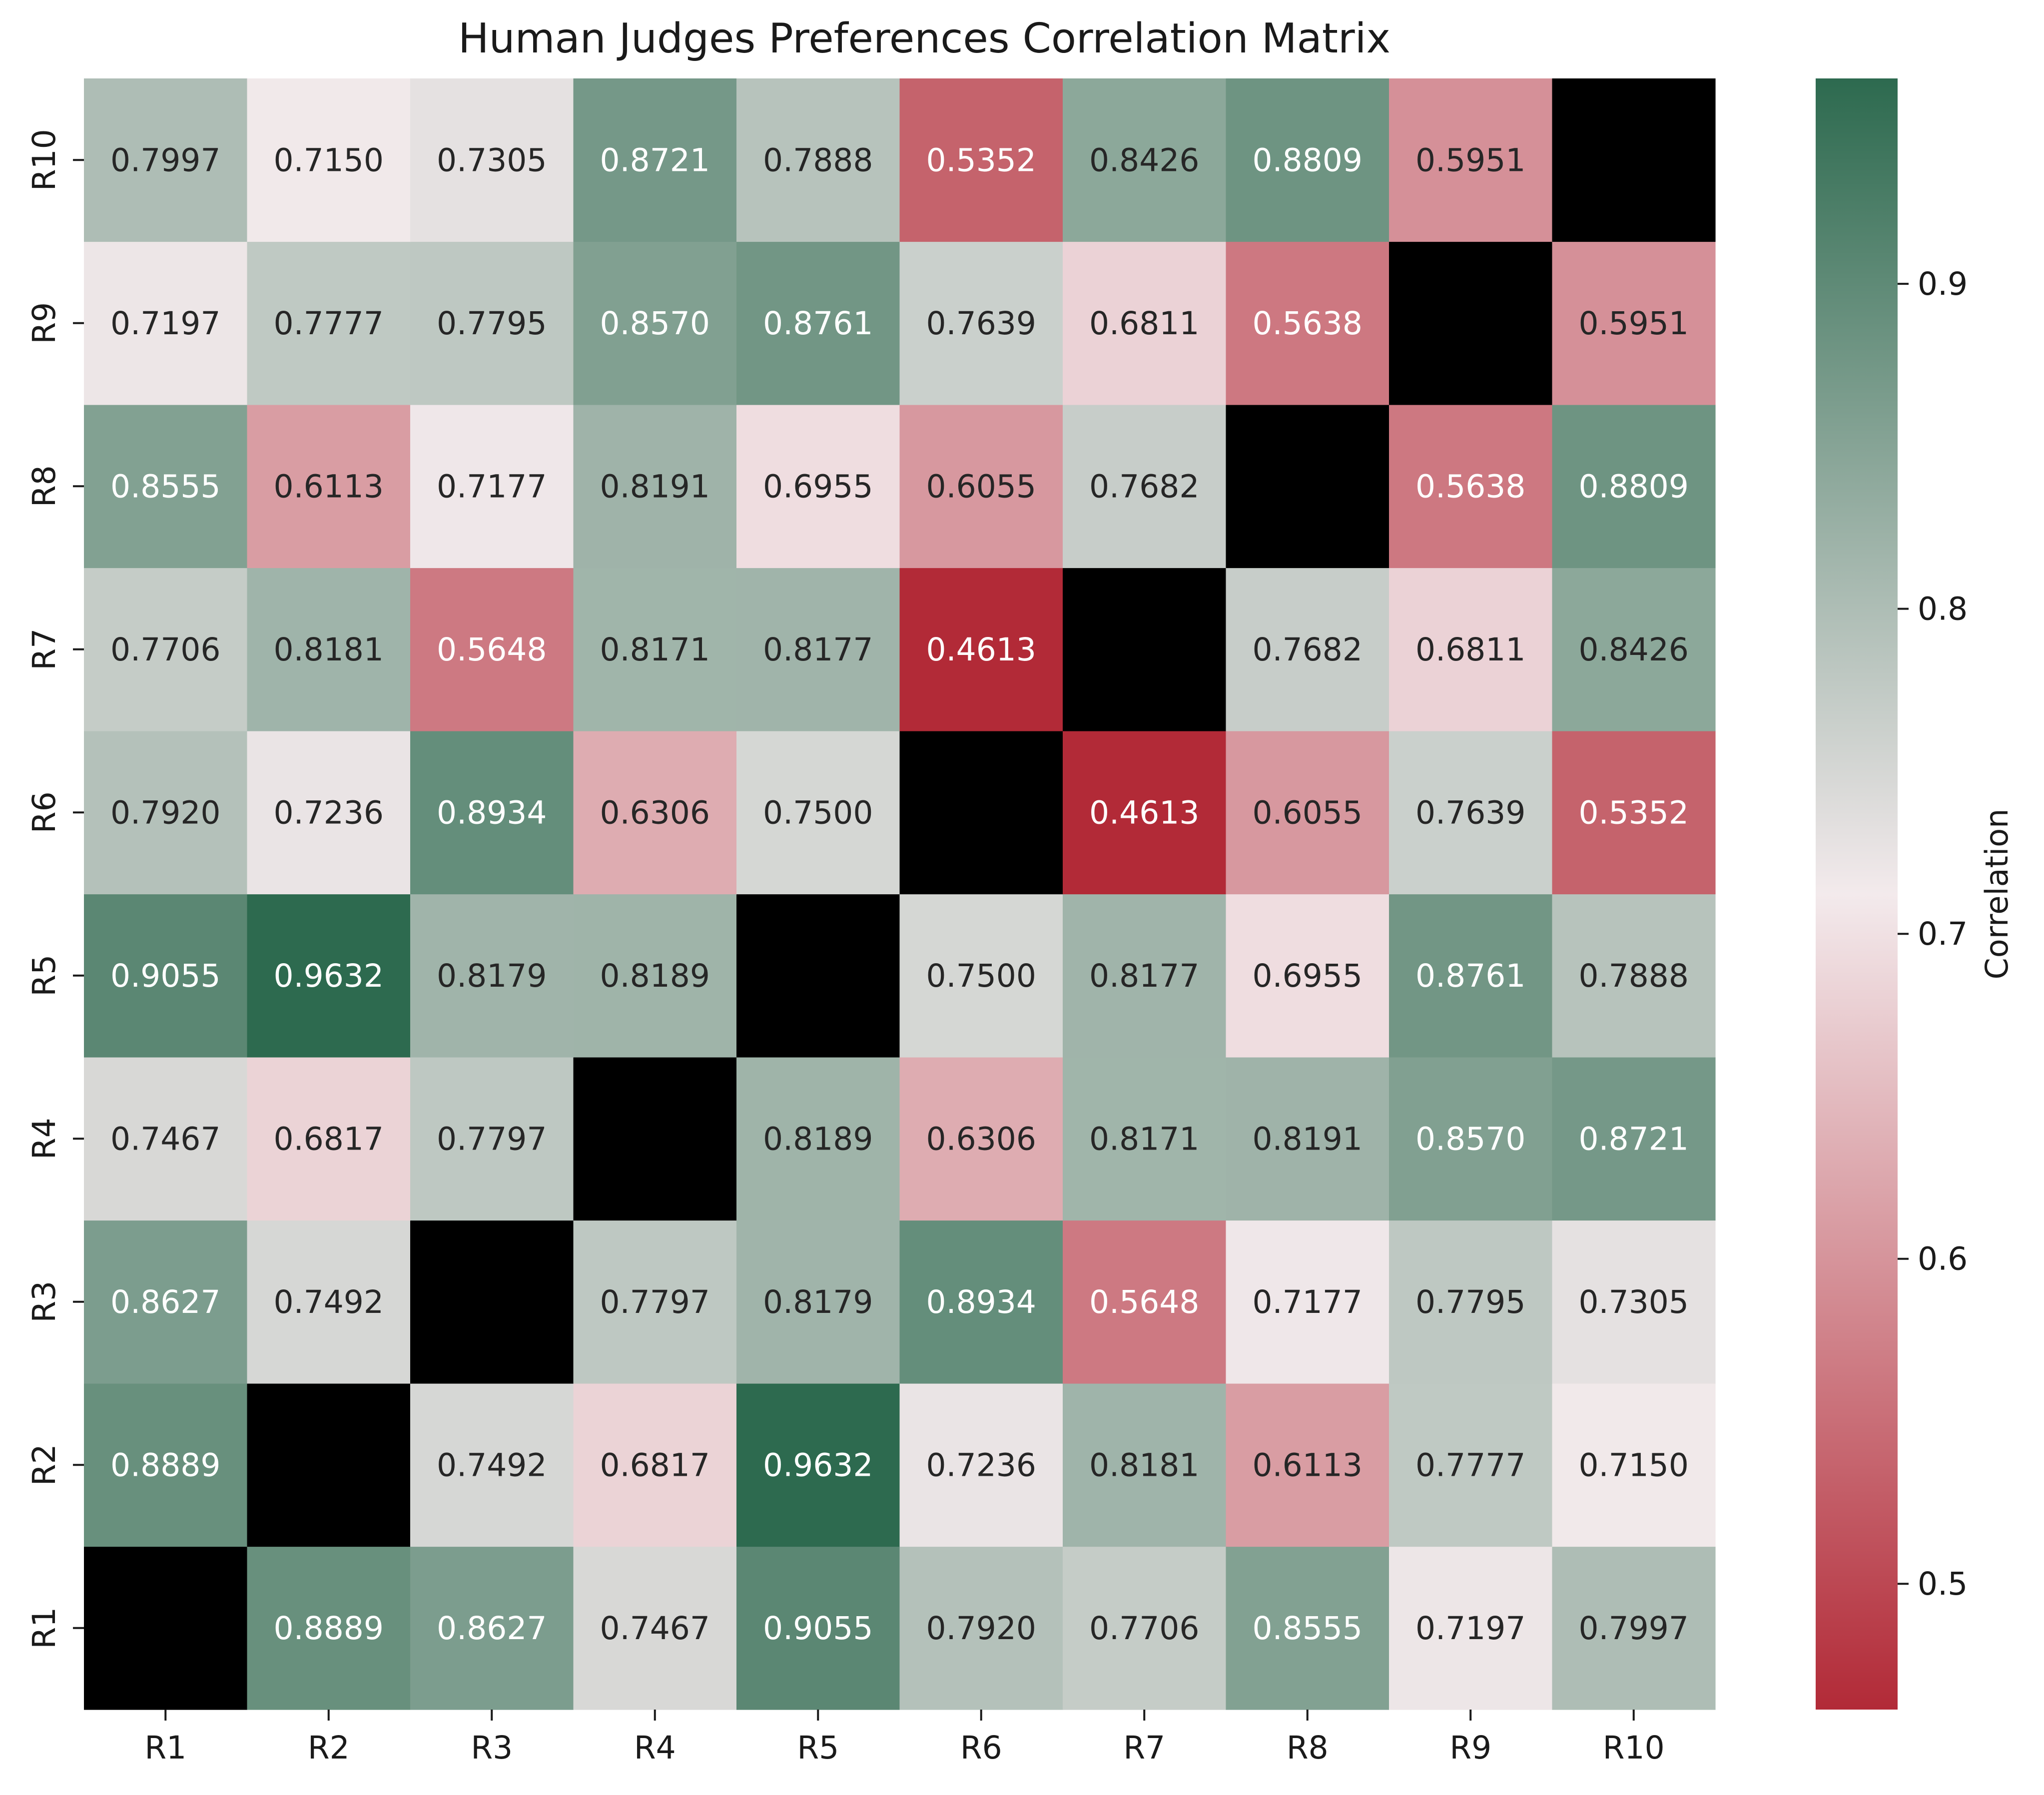 The width and height of the screenshot is (2044, 1795). Describe the element at coordinates (165, 812) in the screenshot. I see `cell-value-R6-R1: 0.7920` at that location.